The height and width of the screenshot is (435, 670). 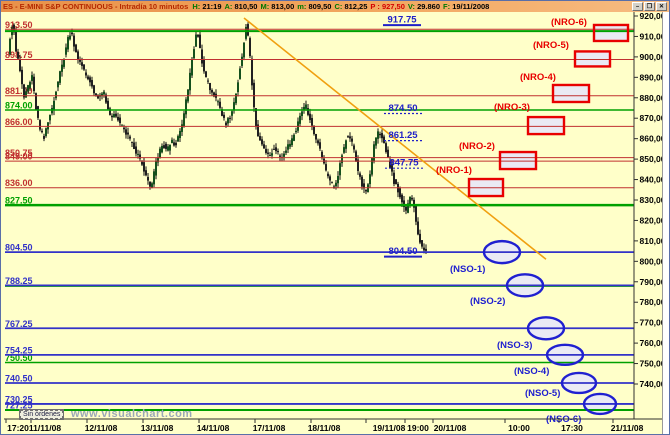 What do you see at coordinates (653, 118) in the screenshot?
I see `y-tick-label: 870,00` at bounding box center [653, 118].